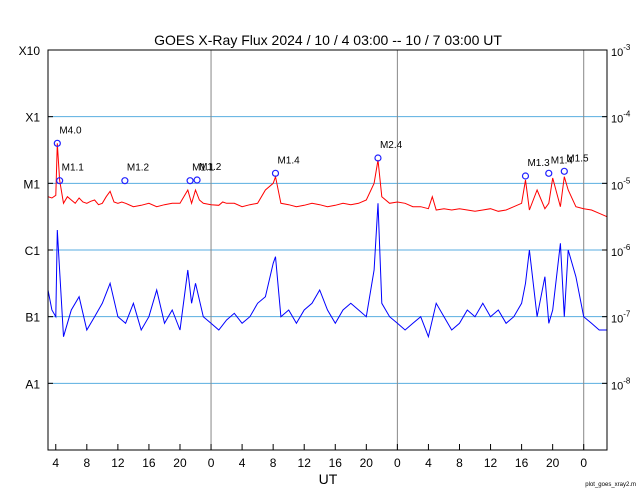 This screenshot has height=500, width=640. What do you see at coordinates (627, 180) in the screenshot?
I see `right-tick-exponent: -5` at bounding box center [627, 180].